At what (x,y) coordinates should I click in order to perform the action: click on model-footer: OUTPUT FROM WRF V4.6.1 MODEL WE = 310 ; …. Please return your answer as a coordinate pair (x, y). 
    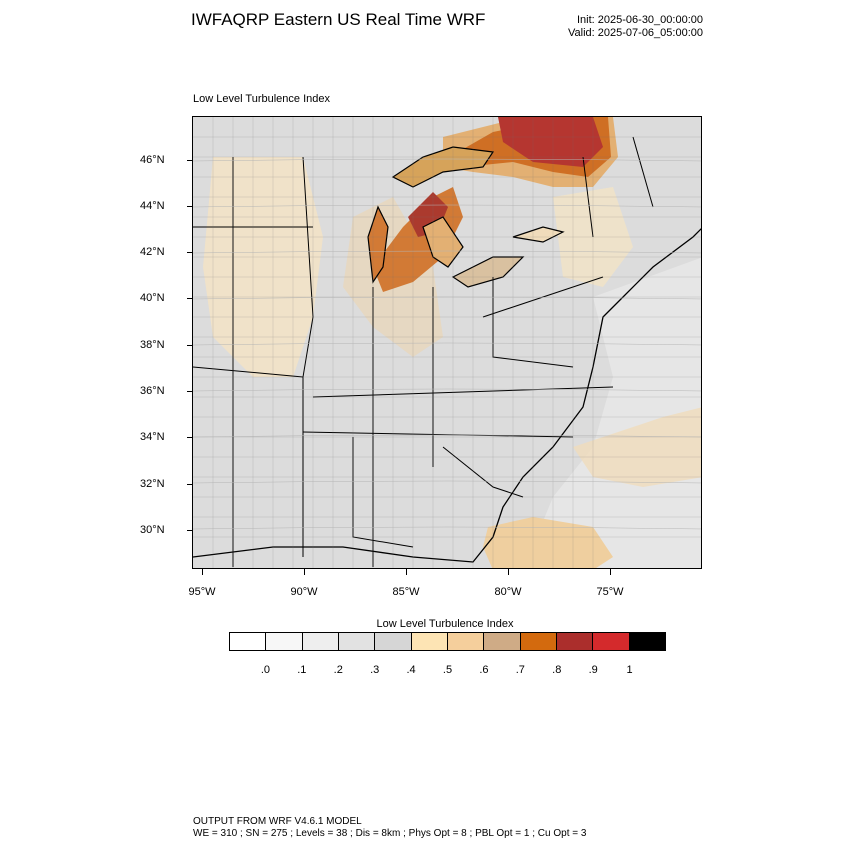
    Looking at the image, I should click on (389, 828).